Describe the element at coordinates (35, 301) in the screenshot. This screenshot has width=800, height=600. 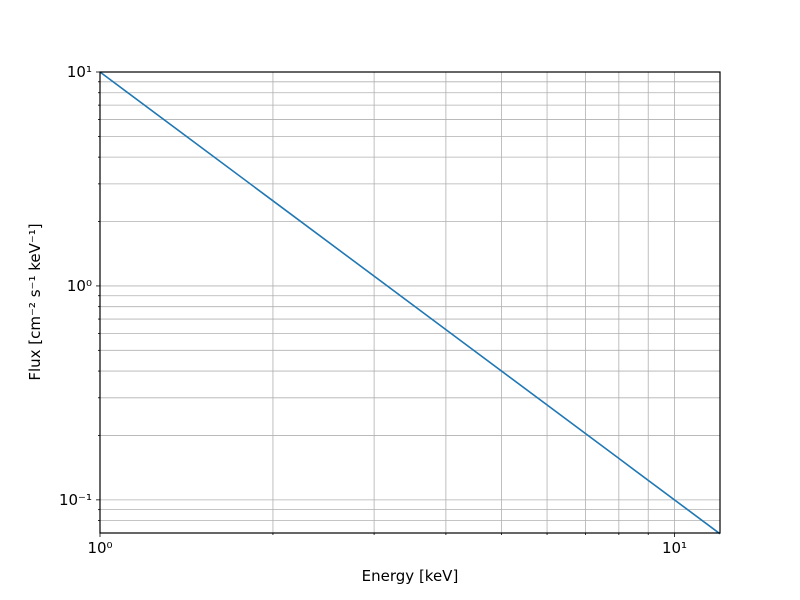
I see `y-axis-label: Flux [cm⁻² s⁻¹ keV⁻¹]` at that location.